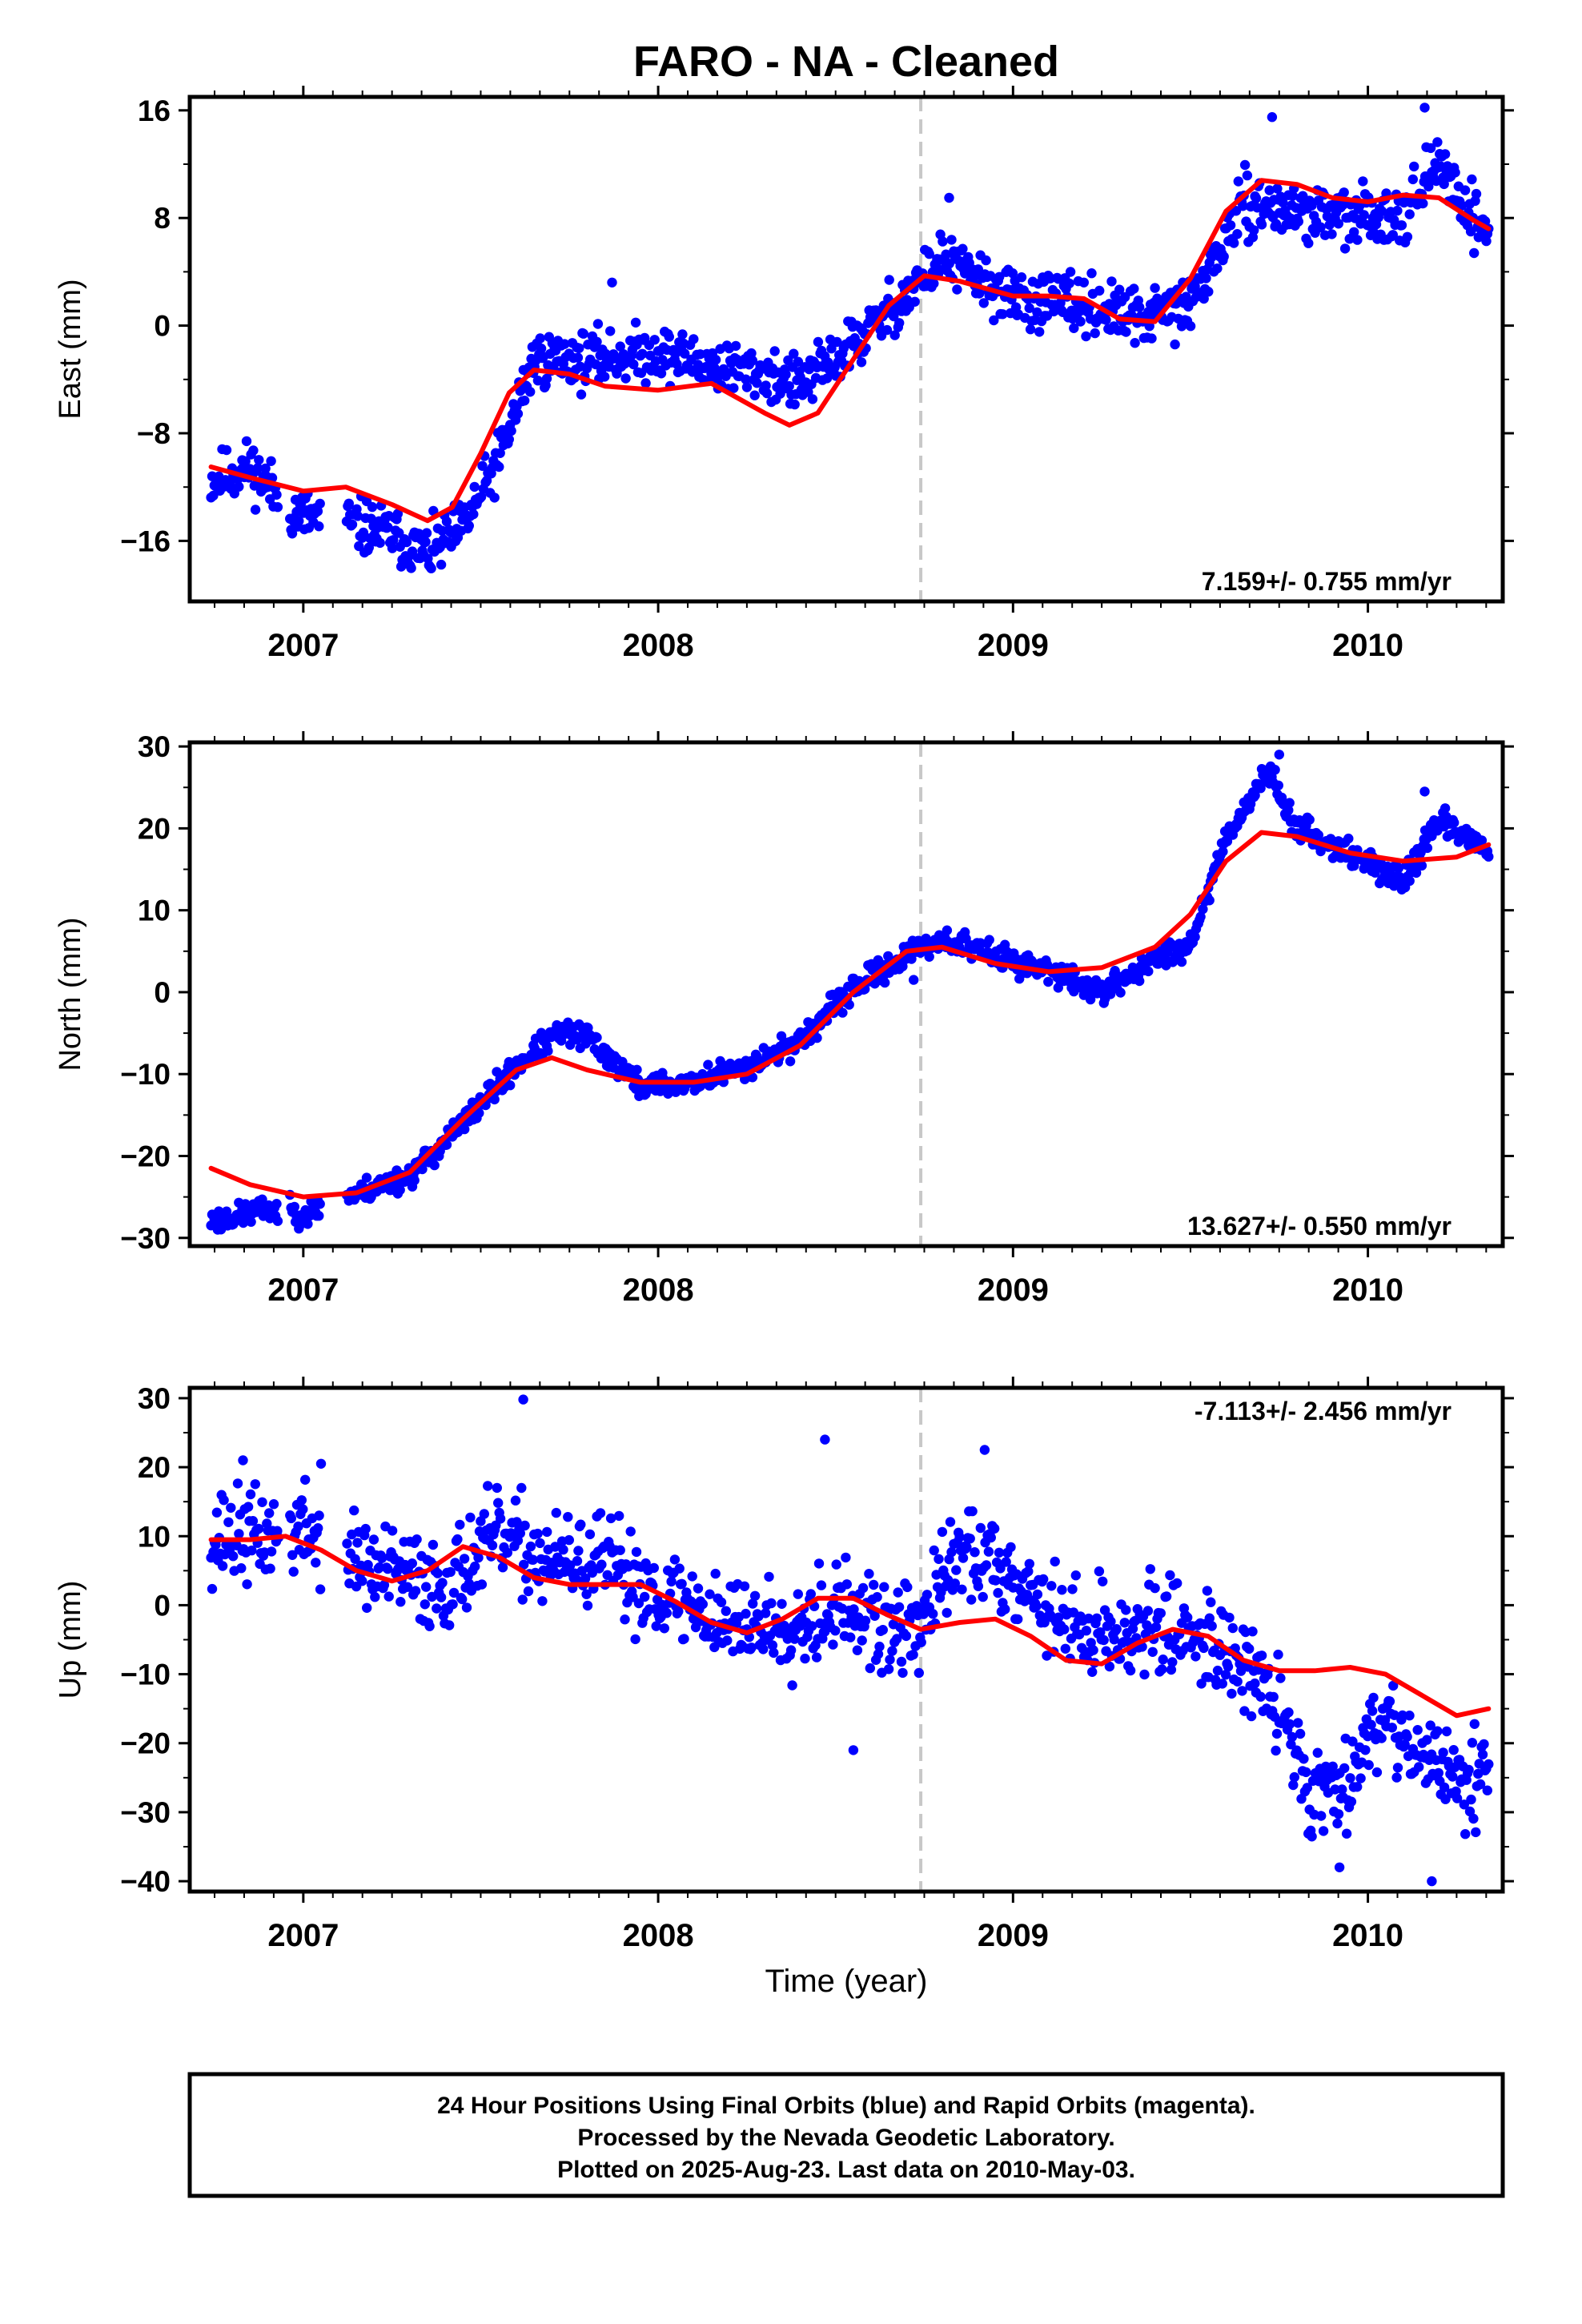 The width and height of the screenshot is (1582, 2324). Describe the element at coordinates (847, 1981) in the screenshot. I see `x-axis-label: Time (year)` at that location.